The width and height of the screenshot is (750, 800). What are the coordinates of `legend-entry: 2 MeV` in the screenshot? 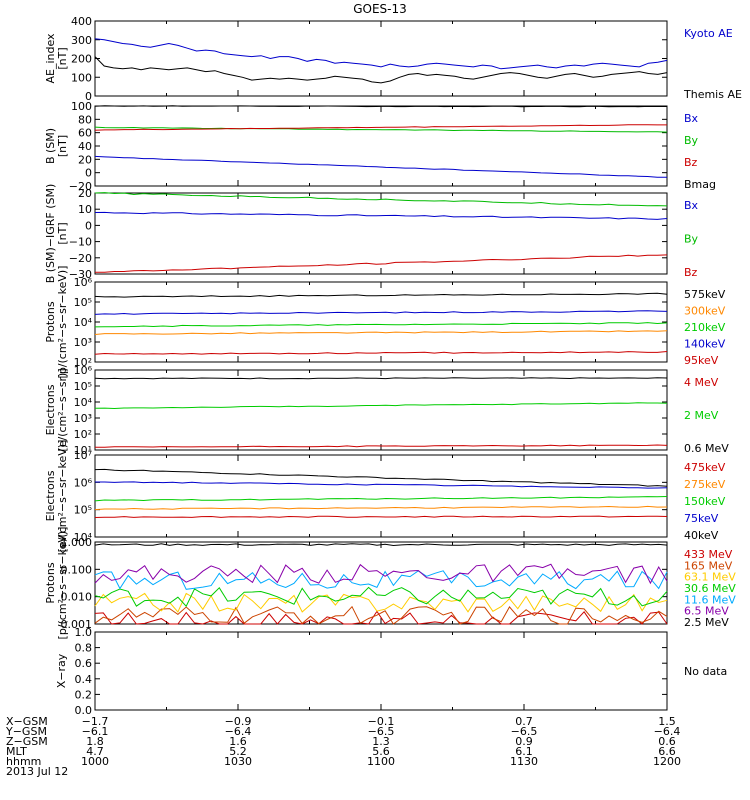 It's located at (701, 415).